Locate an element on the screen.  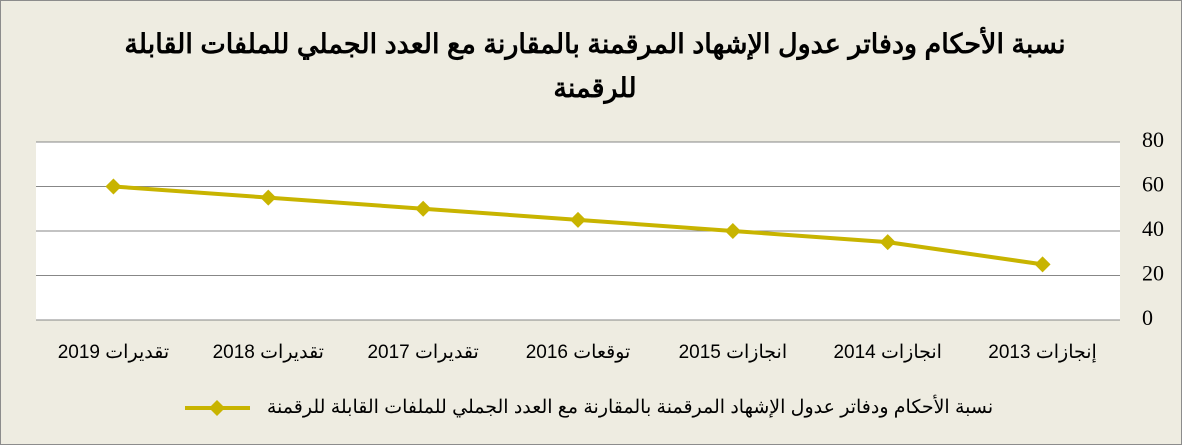
y-tick-label: 40 is located at coordinates (1153, 228).